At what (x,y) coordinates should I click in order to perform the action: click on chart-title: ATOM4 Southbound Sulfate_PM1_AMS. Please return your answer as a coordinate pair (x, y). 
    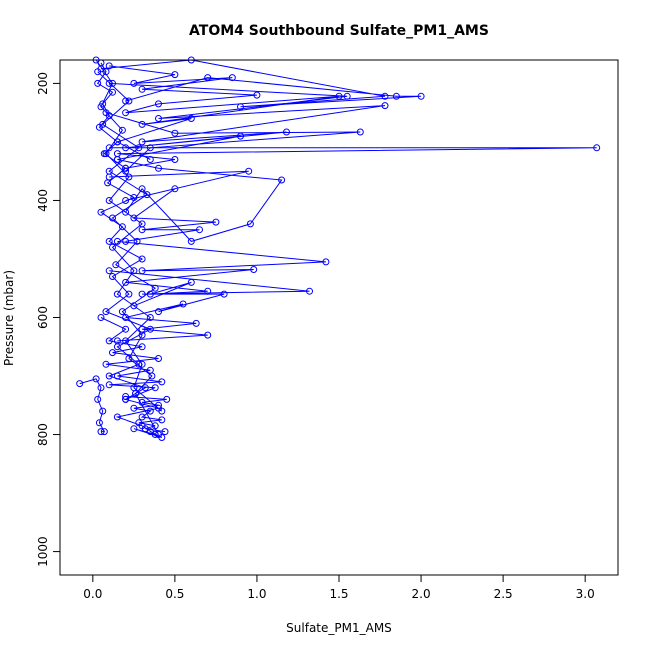
    Looking at the image, I should click on (339, 31).